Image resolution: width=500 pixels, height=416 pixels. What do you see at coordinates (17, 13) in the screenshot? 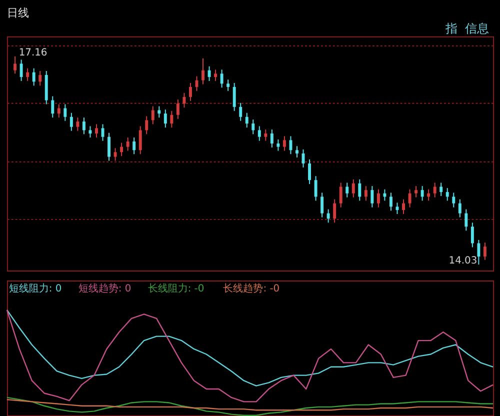
I see `chart-title: 日线` at bounding box center [17, 13].